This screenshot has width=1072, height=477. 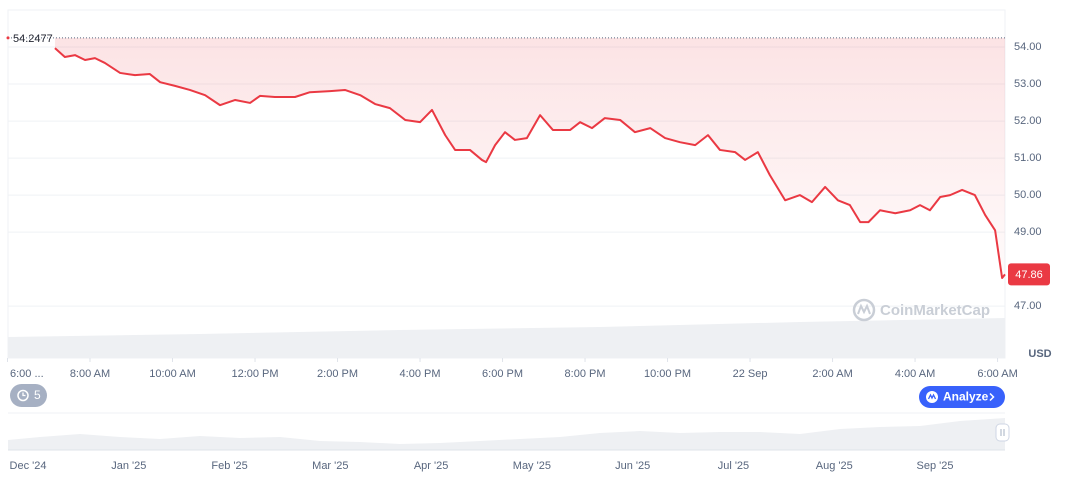 What do you see at coordinates (935, 310) in the screenshot?
I see `watermark-text: CoinMarketCap` at bounding box center [935, 310].